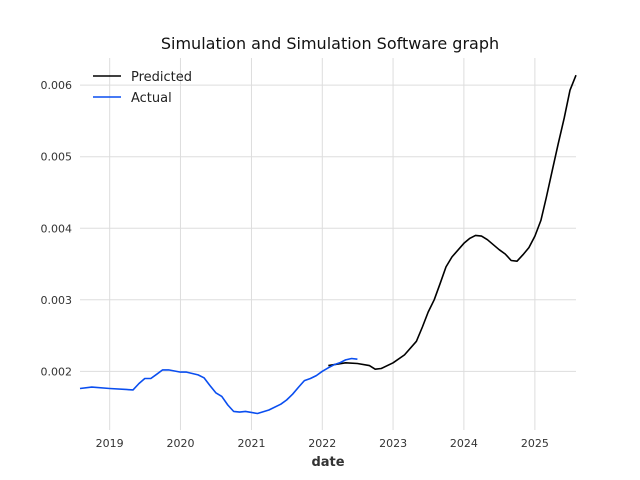 This screenshot has height=480, width=640. Describe the element at coordinates (180, 443) in the screenshot. I see `x-tick-label: 2020` at that location.